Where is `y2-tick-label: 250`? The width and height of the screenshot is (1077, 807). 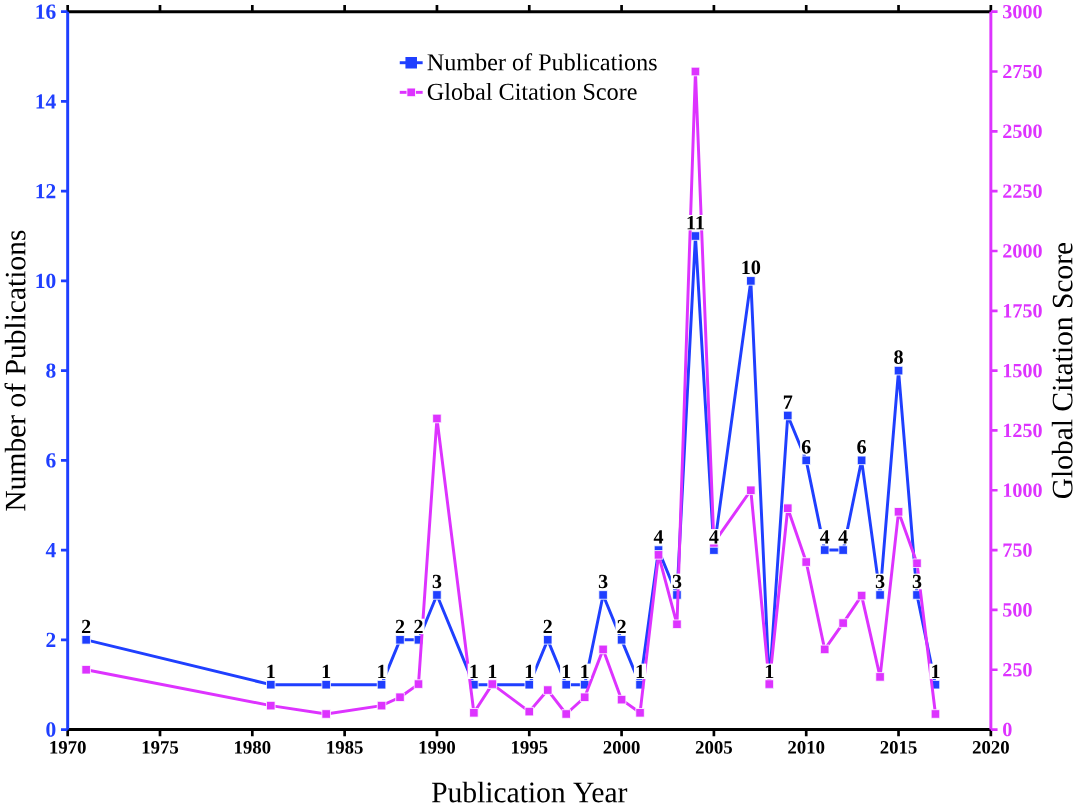
y2-tick-label: 250 is located at coordinates (1017, 669).